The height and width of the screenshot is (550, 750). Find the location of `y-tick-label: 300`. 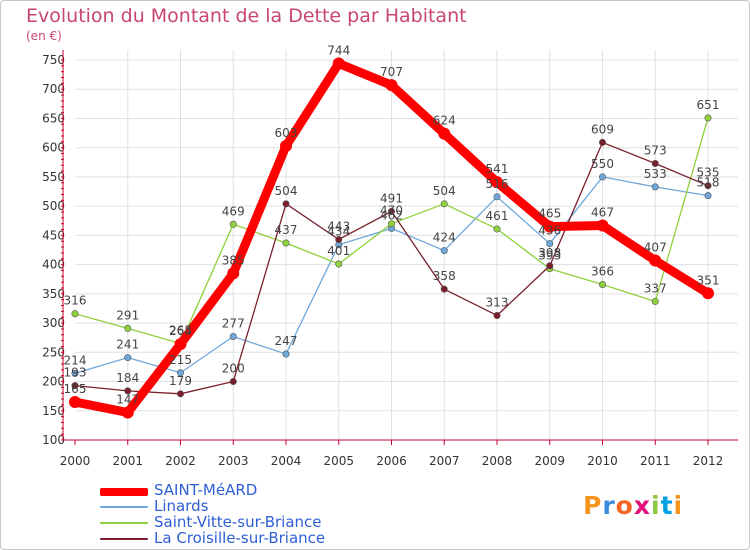

y-tick-label: 300 is located at coordinates (53, 323).